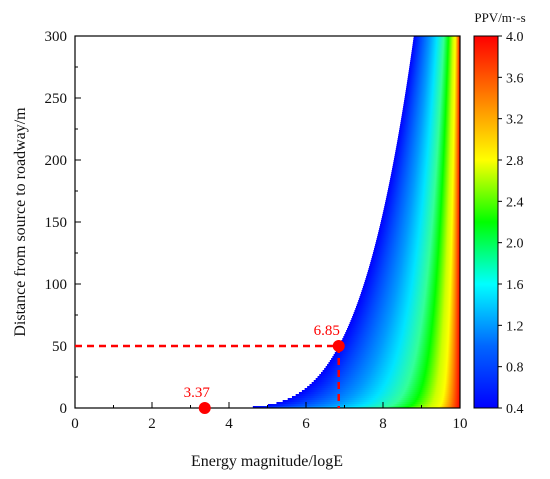 The height and width of the screenshot is (479, 550). Describe the element at coordinates (498, 223) in the screenshot. I see `colorbar: 0.4 0.8 1.2 1.6 2.0 2.4 2.8 3.2 3.6 4.0` at that location.